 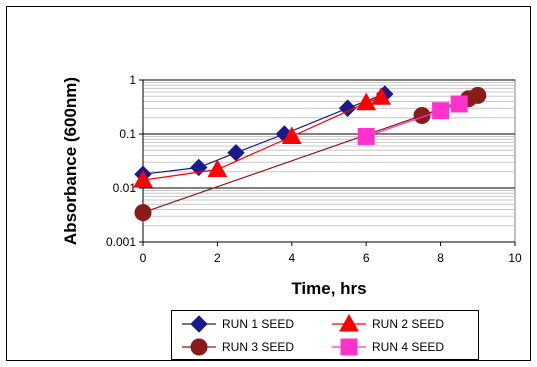 I want to click on x-tick-label: 0, so click(x=143, y=258).